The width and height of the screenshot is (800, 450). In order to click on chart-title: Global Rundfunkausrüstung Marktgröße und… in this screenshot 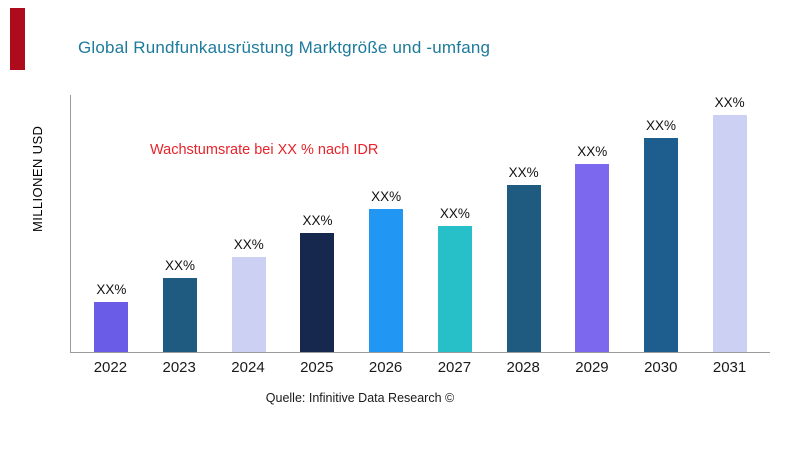, I will do `click(284, 47)`.